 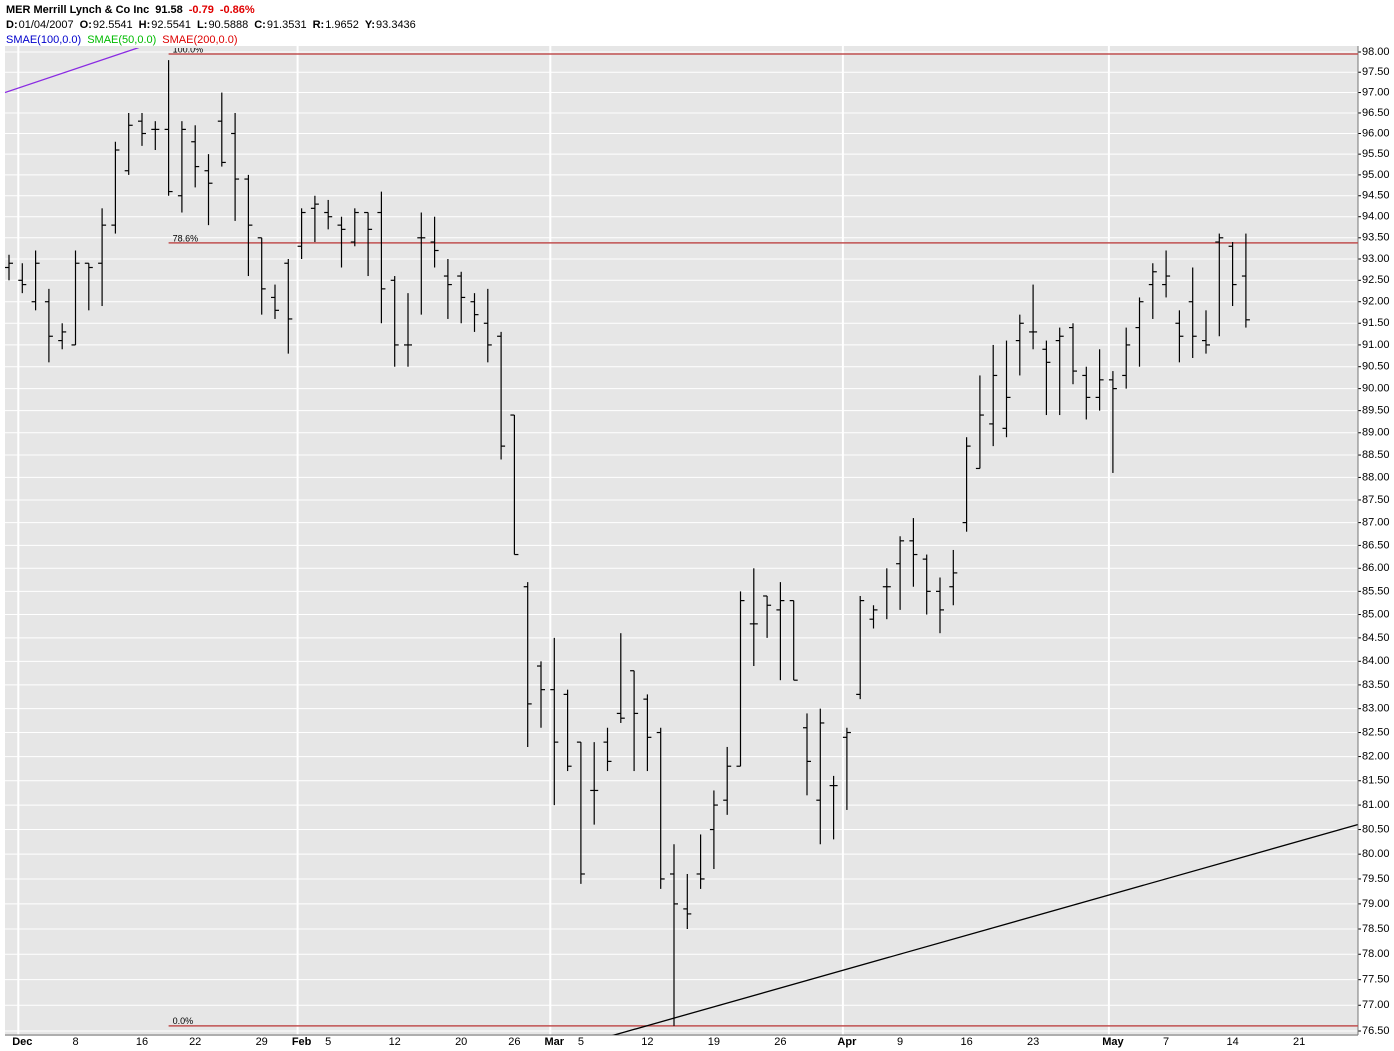 What do you see at coordinates (1376, 92) in the screenshot?
I see `y-tick-label: 97.00` at bounding box center [1376, 92].